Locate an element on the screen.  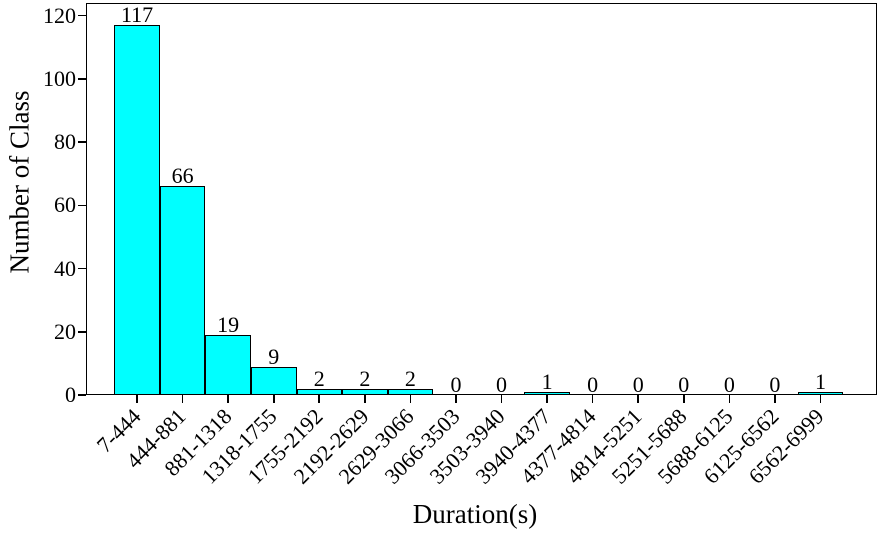
y-tick-label: 60 is located at coordinates (65, 205).